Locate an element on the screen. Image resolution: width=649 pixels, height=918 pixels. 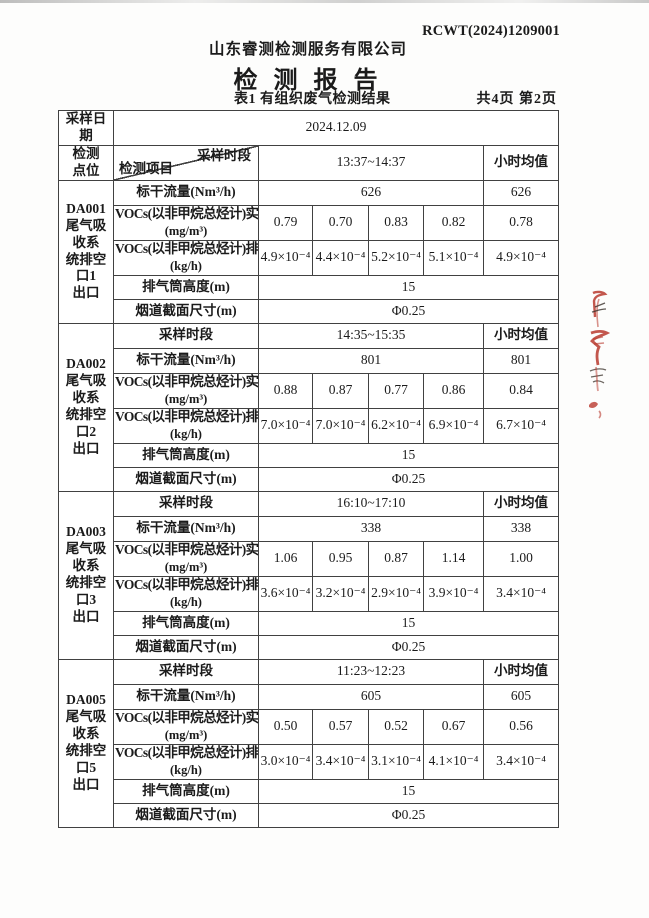
flow-row-da002: 标干流量(Nm³/h) 801 801 is located at coordinates (309, 360).